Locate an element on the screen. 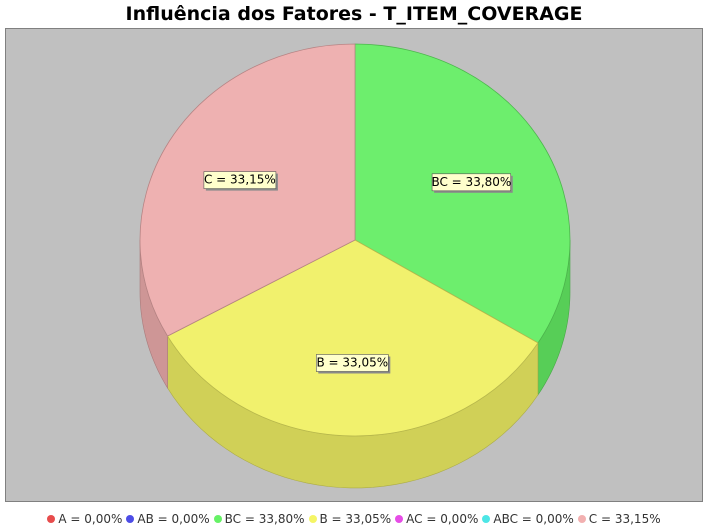 Image resolution: width=708 pixels, height=530 pixels. legend-label: B = 33,05% is located at coordinates (355, 519).